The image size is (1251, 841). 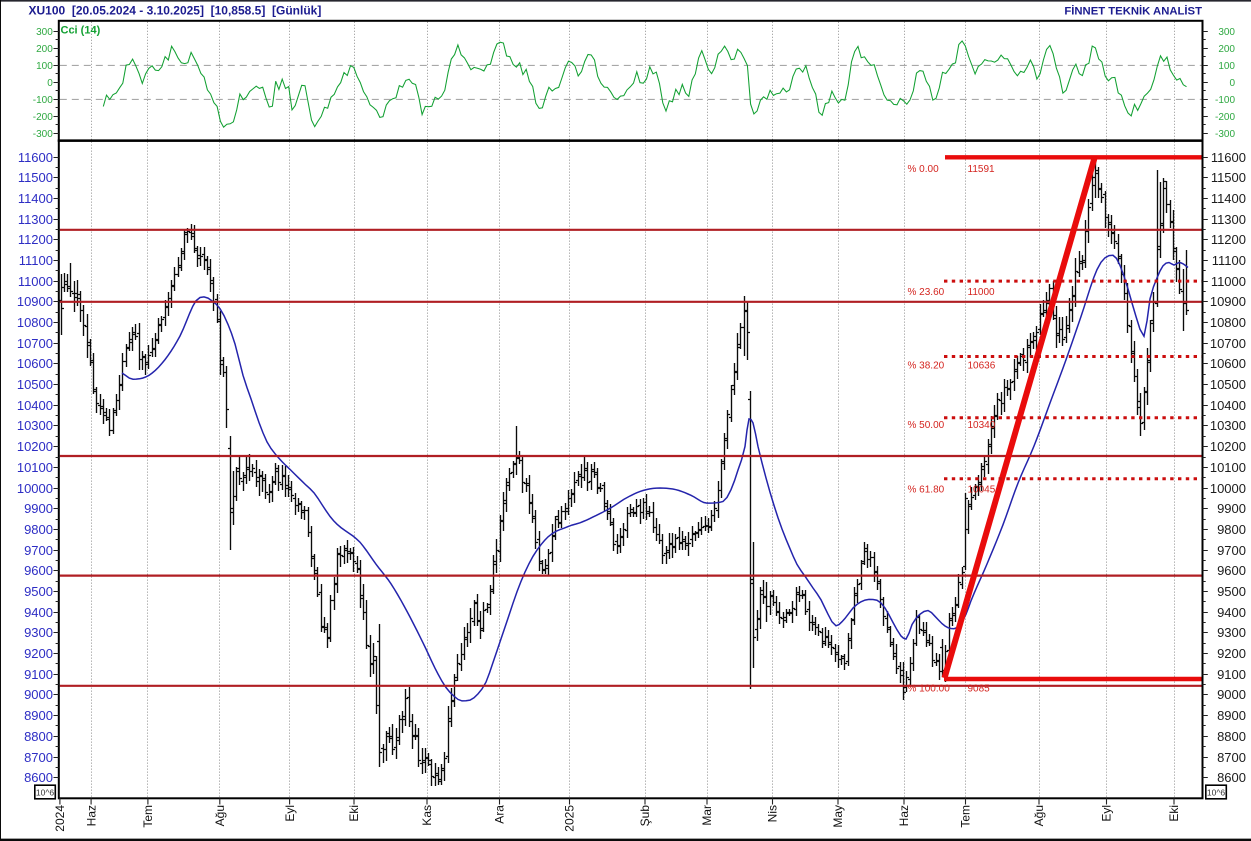 I want to click on svg-text: 10340, so click(x=982, y=425).